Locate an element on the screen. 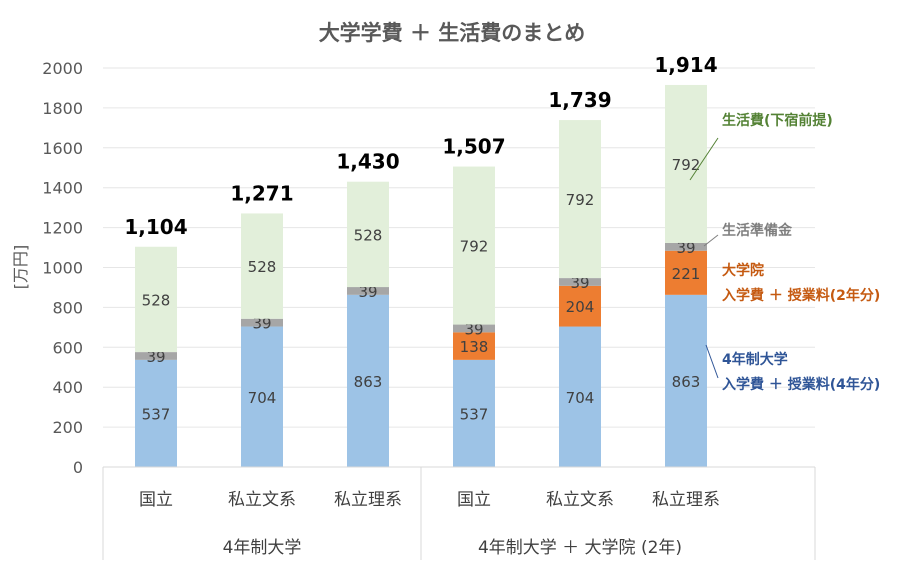  annotation-living: 生活費(下宿前提) is located at coordinates (777, 120).